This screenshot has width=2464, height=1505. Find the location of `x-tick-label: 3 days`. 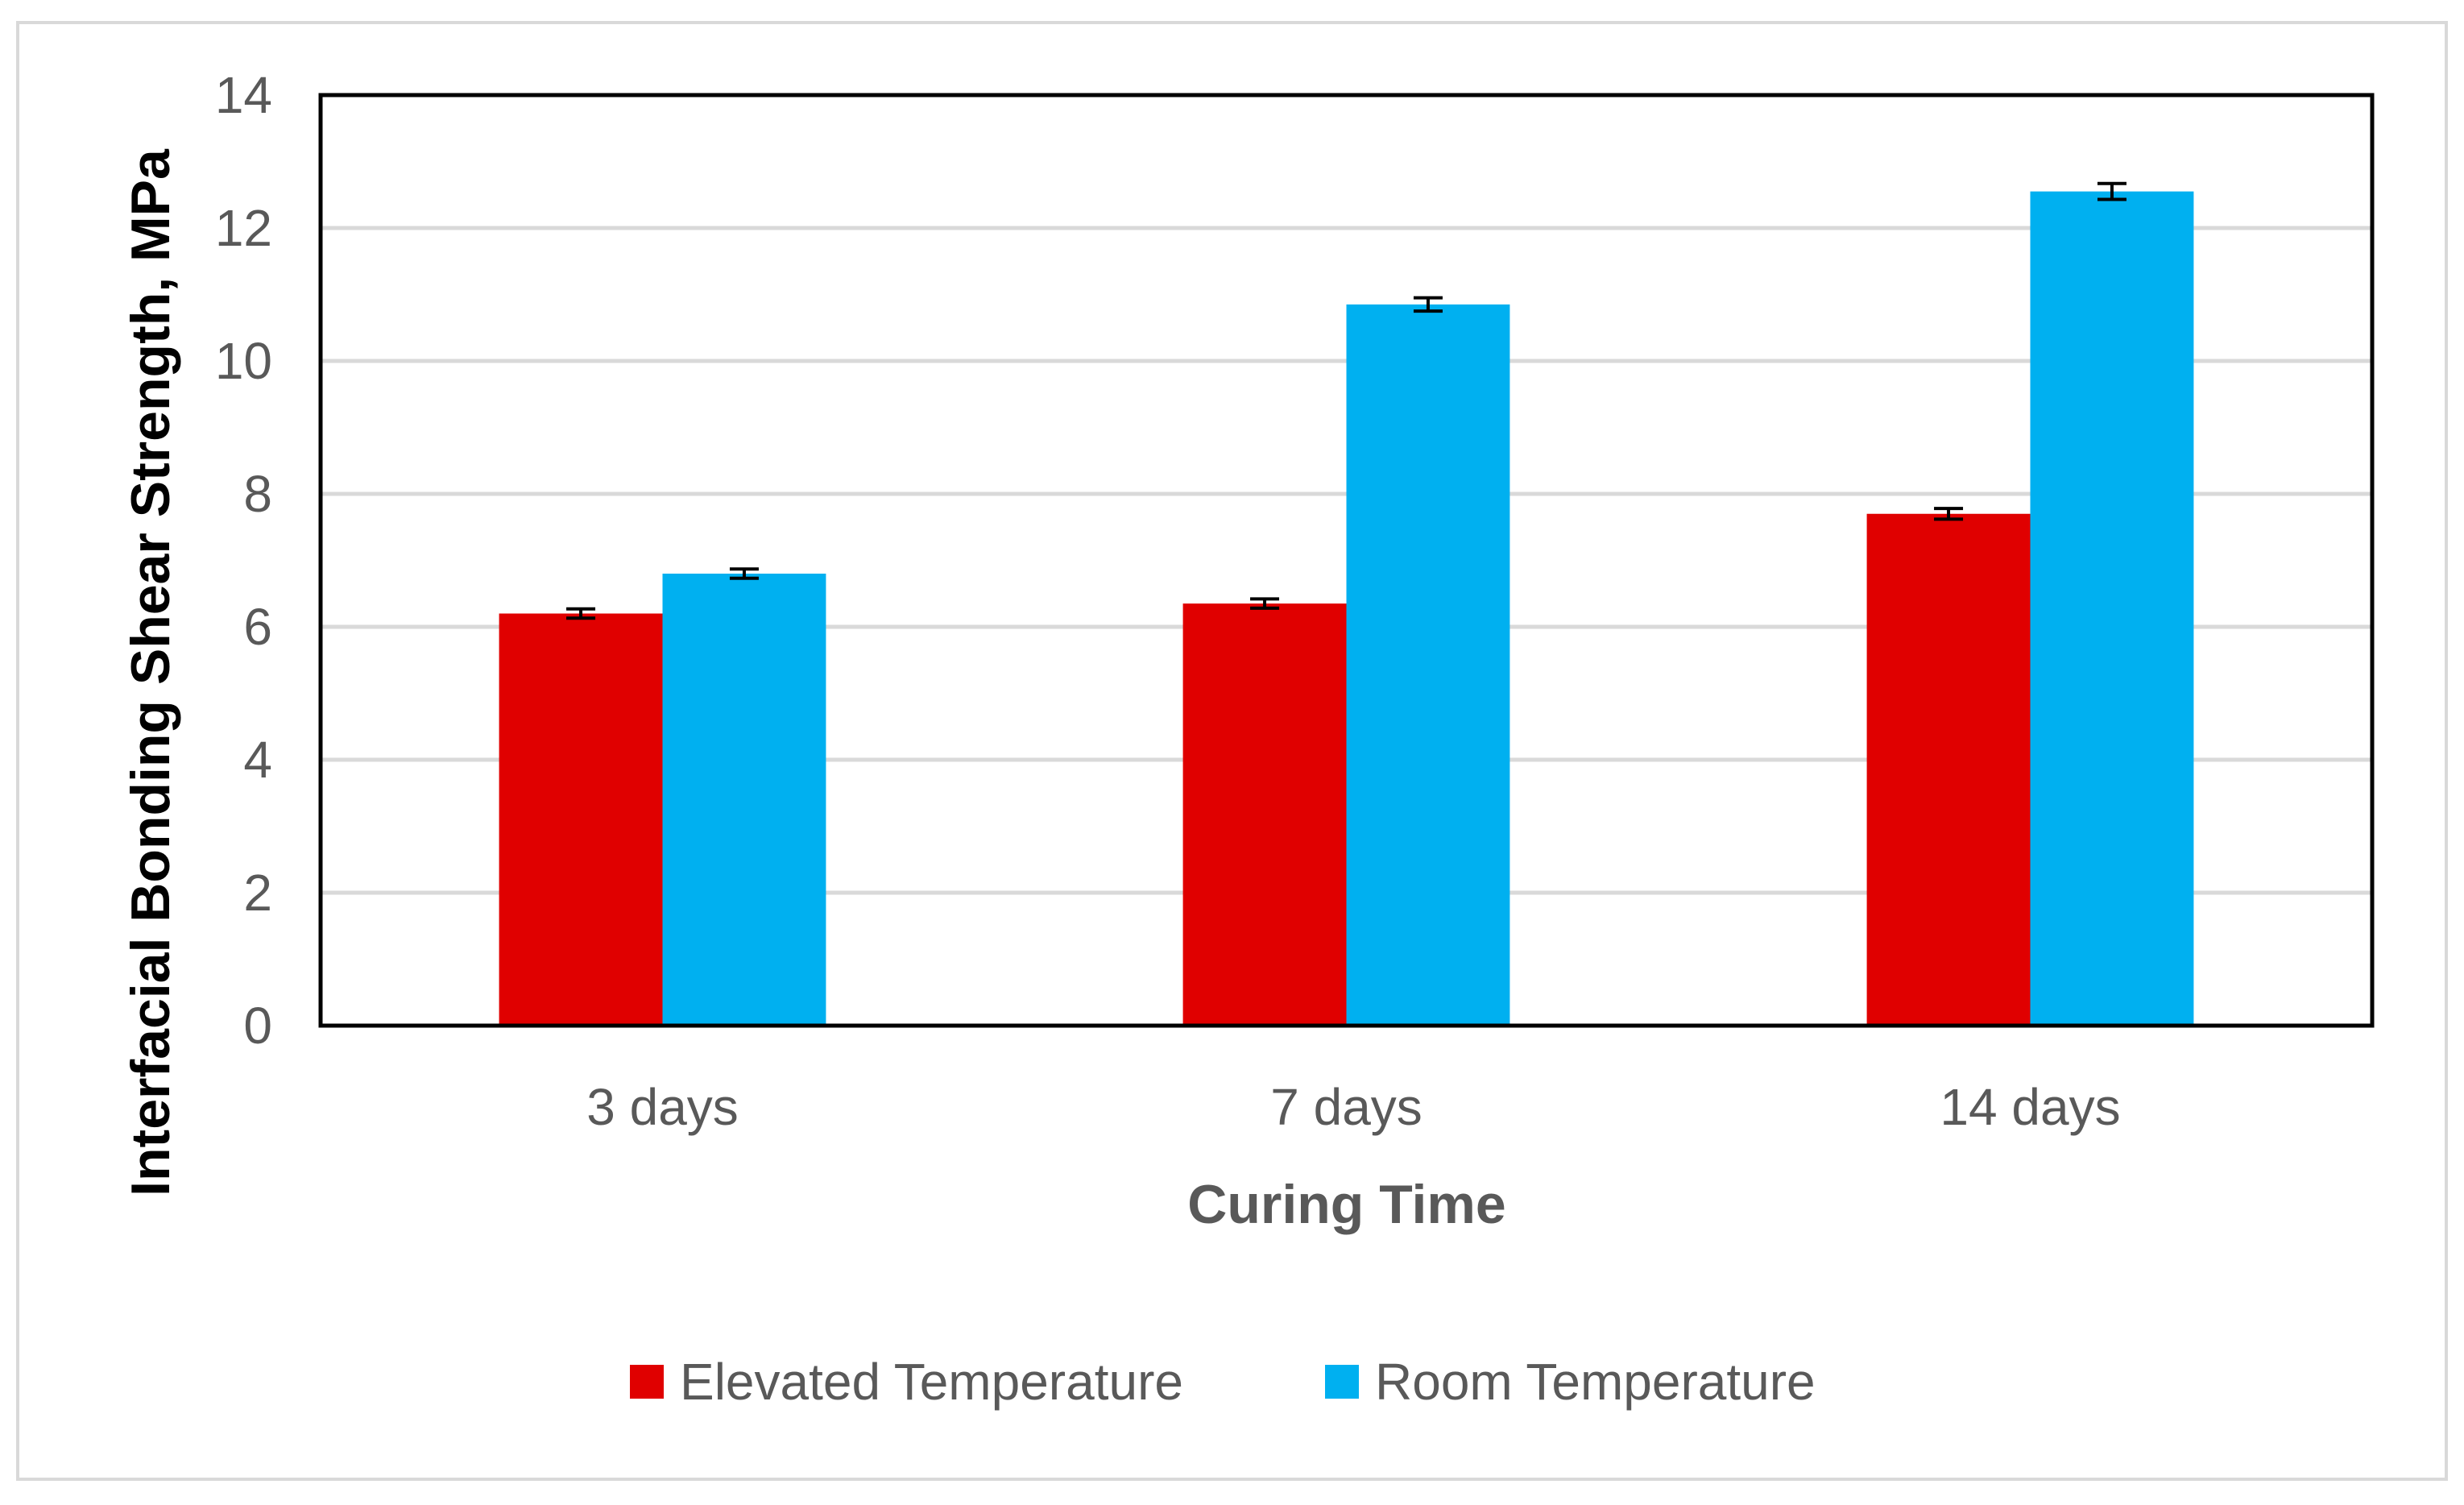

x-tick-label: 3 days is located at coordinates (662, 1107).